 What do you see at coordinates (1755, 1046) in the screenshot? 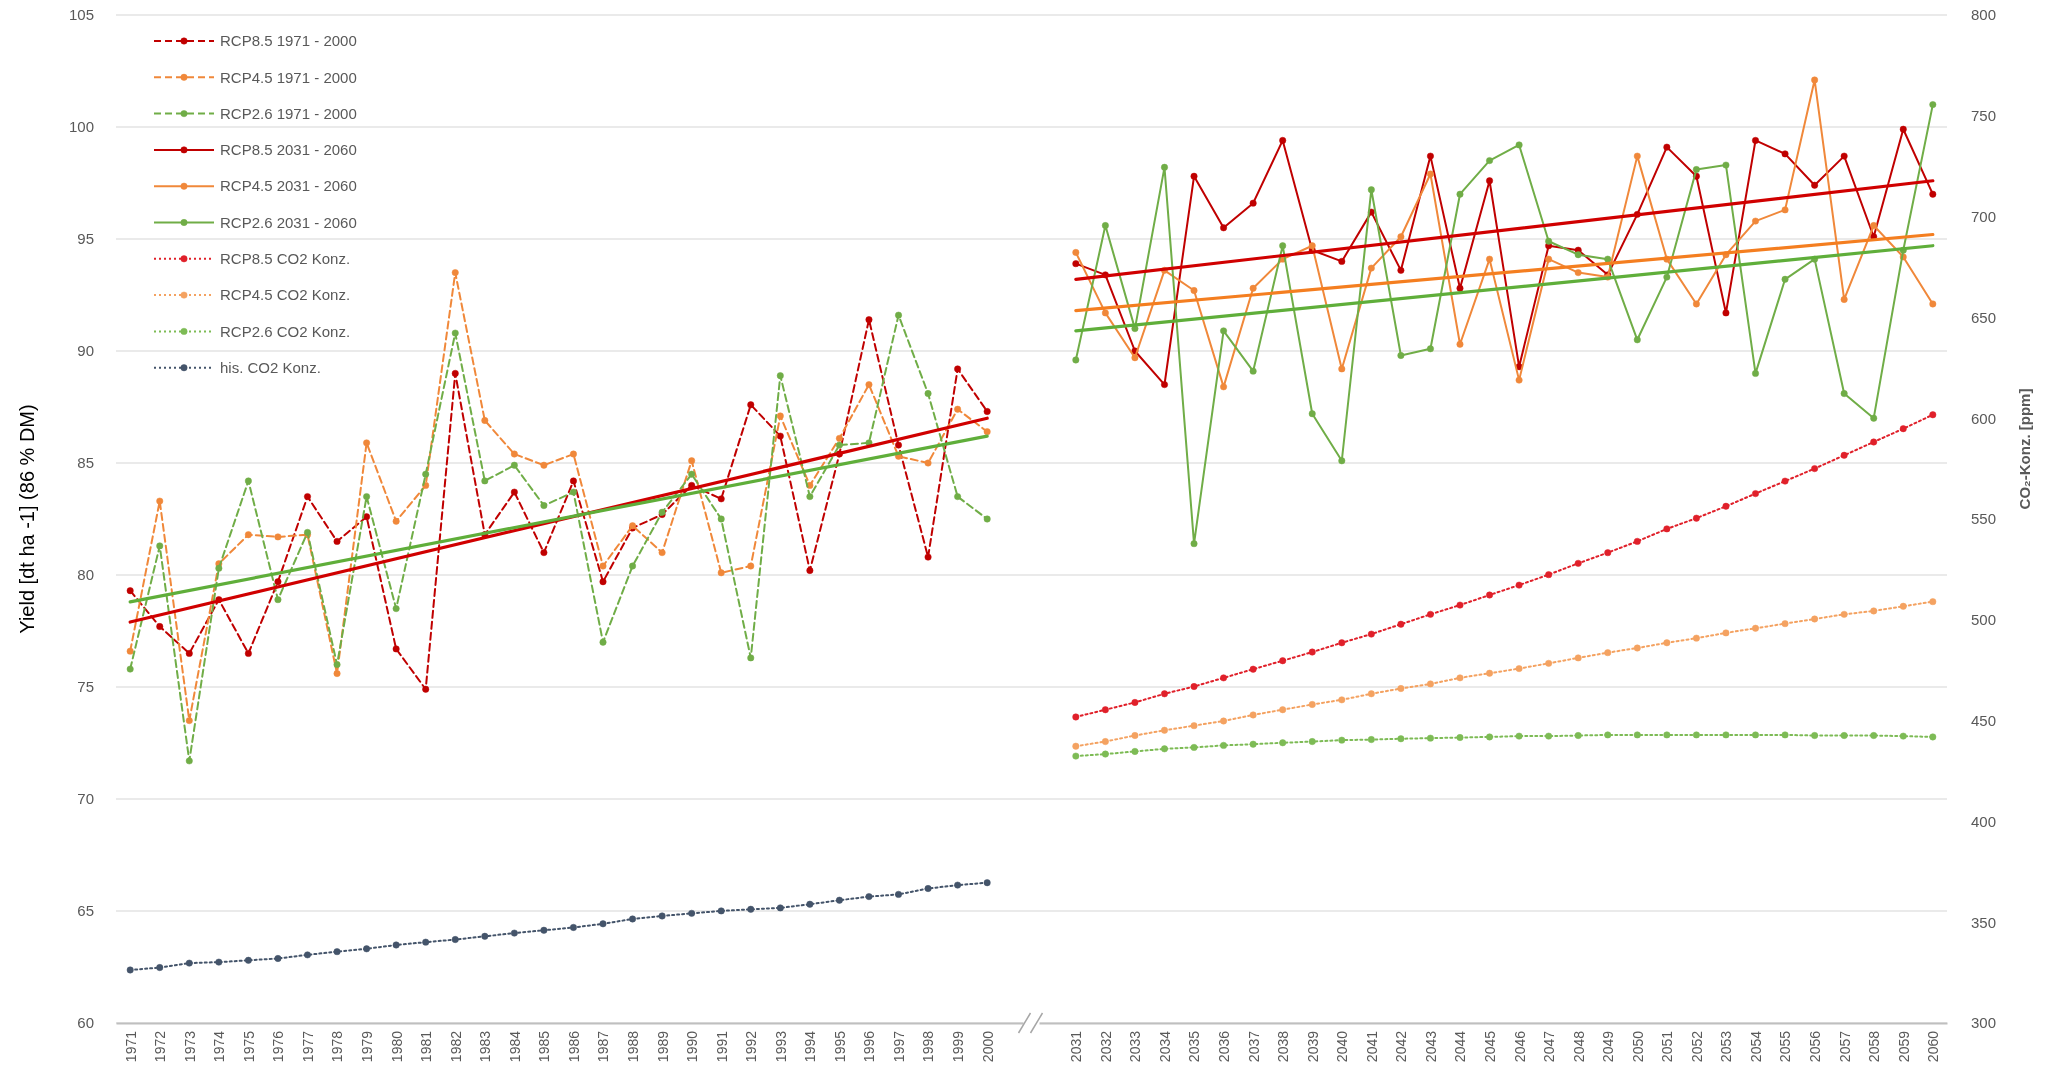
I see `x-tick-label: 2054` at bounding box center [1755, 1046].